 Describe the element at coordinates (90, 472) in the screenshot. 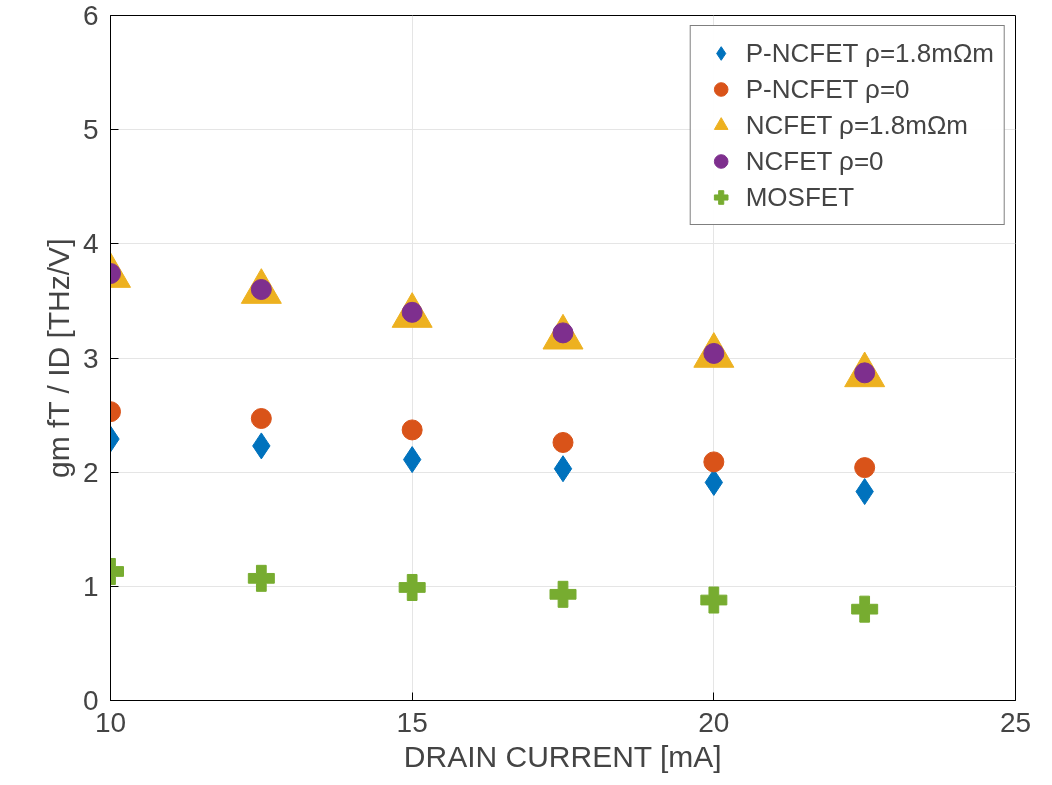

I see `y-tick-label: 2` at that location.